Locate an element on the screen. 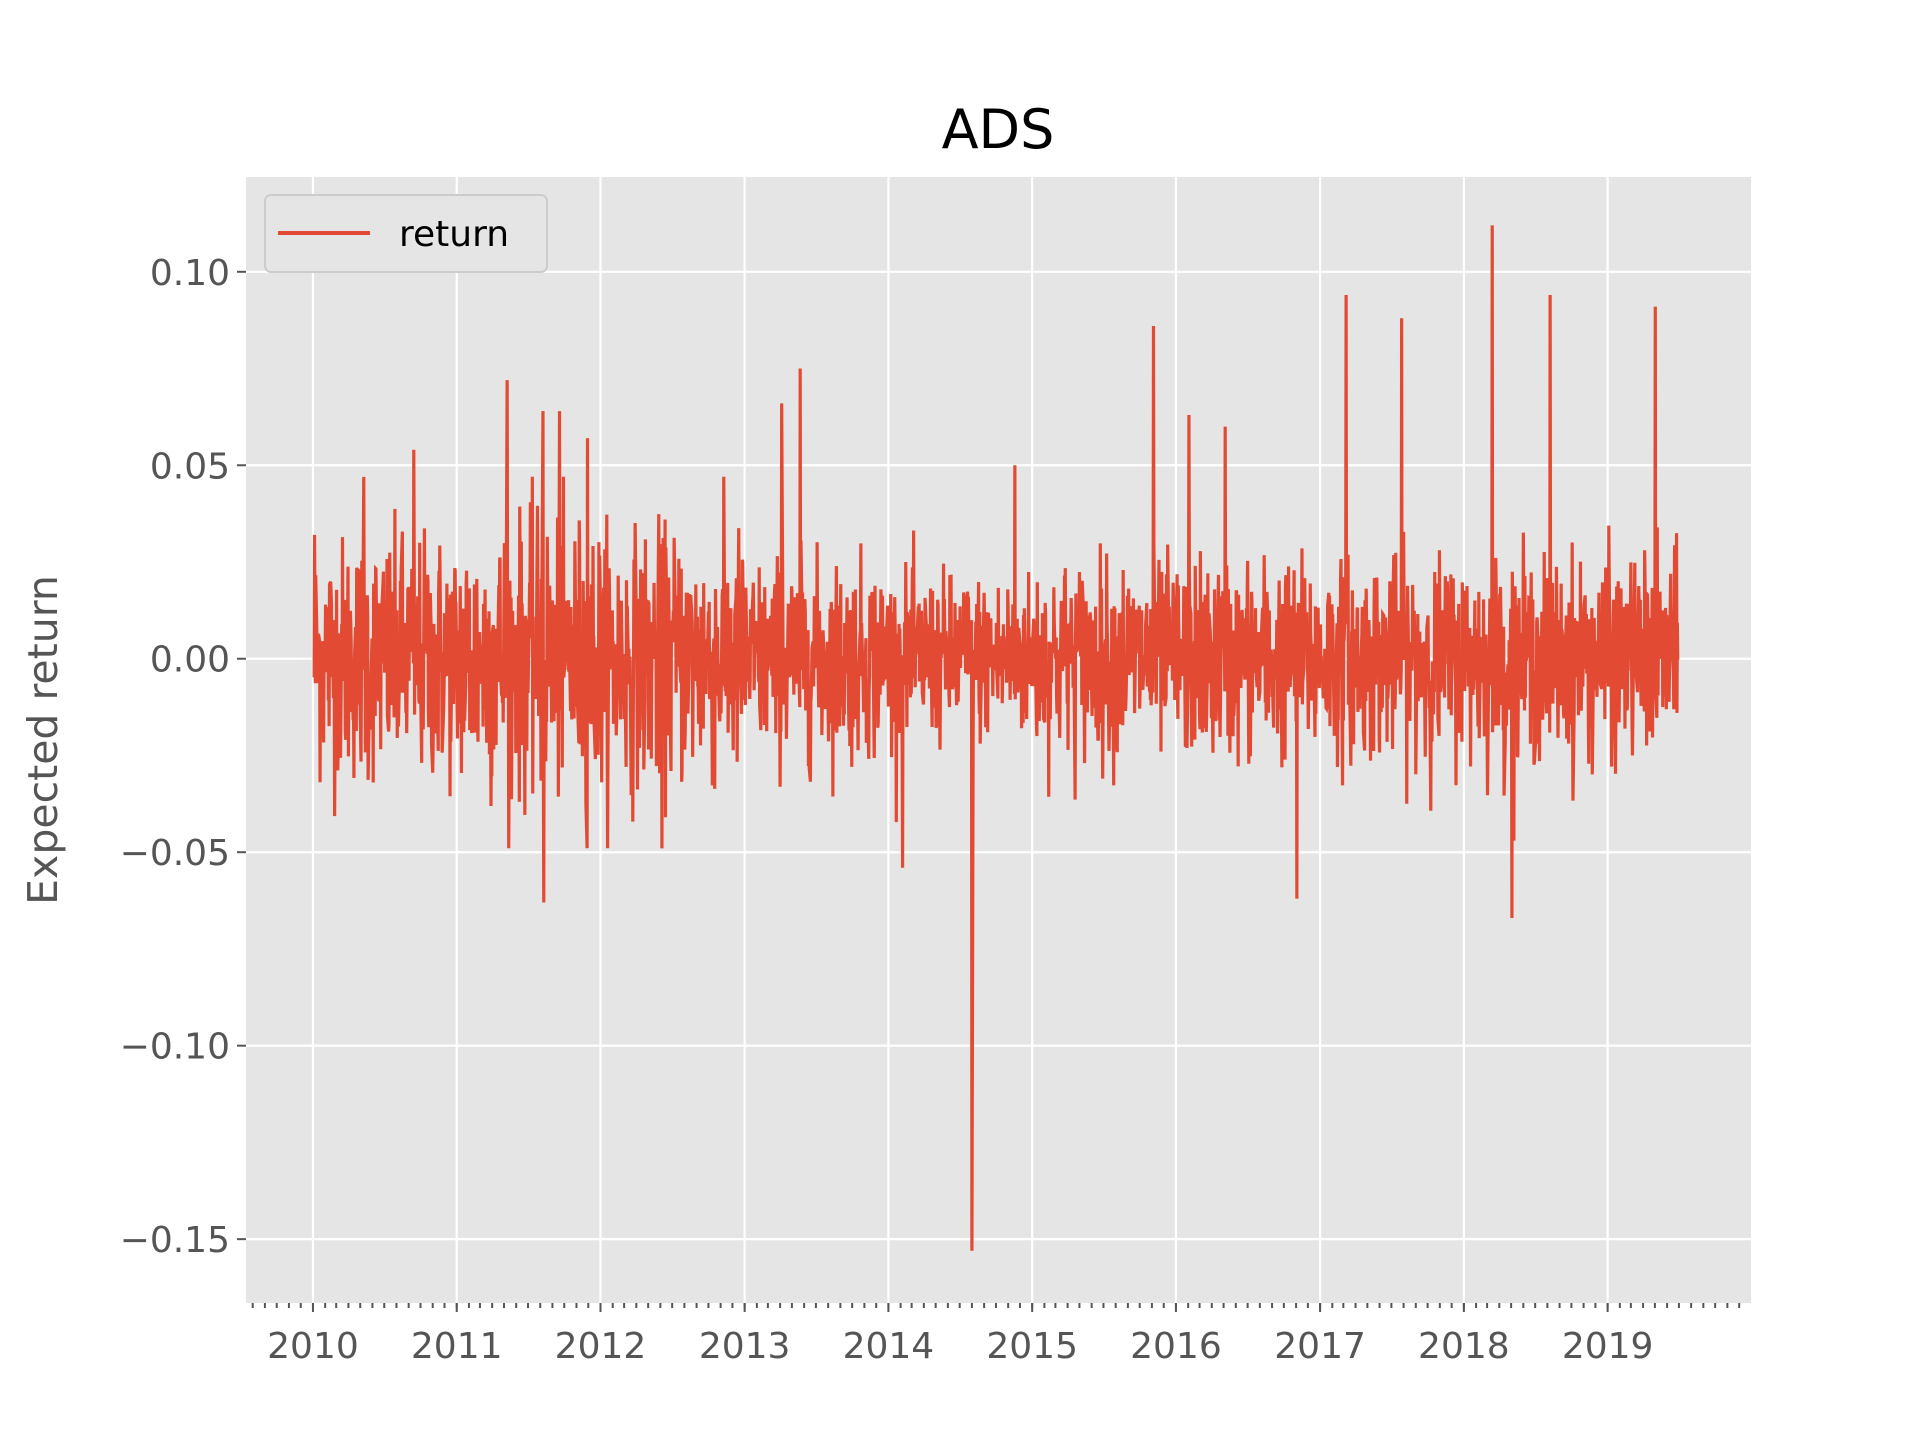  y-tick-label: −0.10 is located at coordinates (175, 1047).